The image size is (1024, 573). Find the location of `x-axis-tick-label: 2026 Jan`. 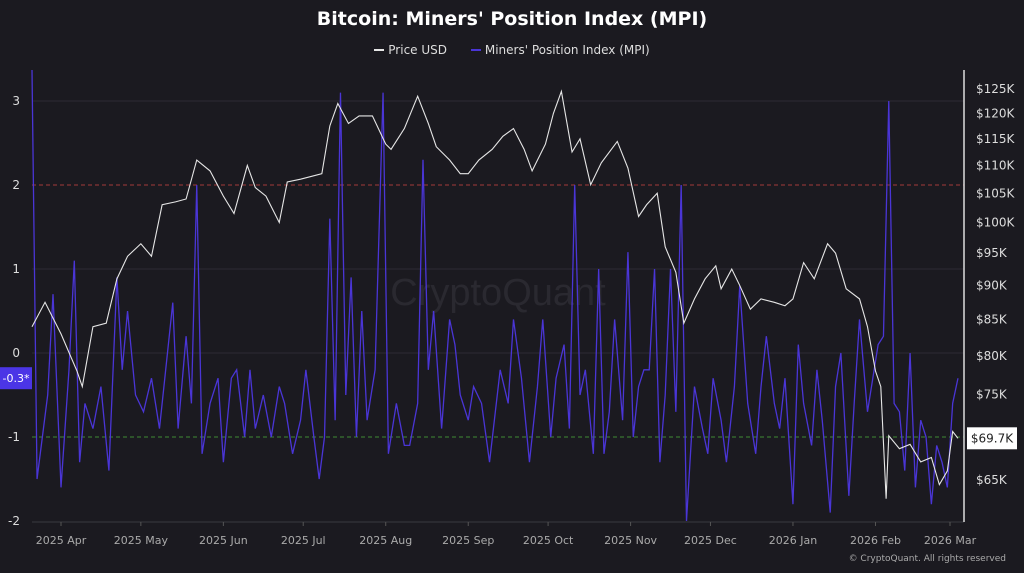

x-axis-tick-label: 2026 Jan is located at coordinates (793, 540).